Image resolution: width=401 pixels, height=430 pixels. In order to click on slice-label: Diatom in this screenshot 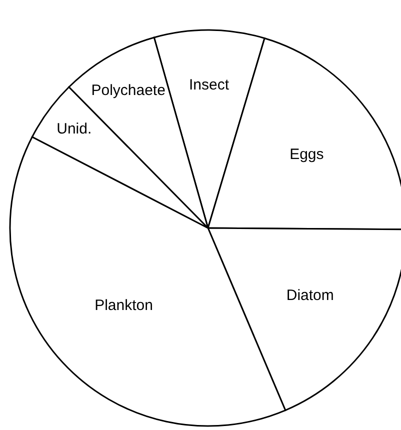, I will do `click(310, 295)`.